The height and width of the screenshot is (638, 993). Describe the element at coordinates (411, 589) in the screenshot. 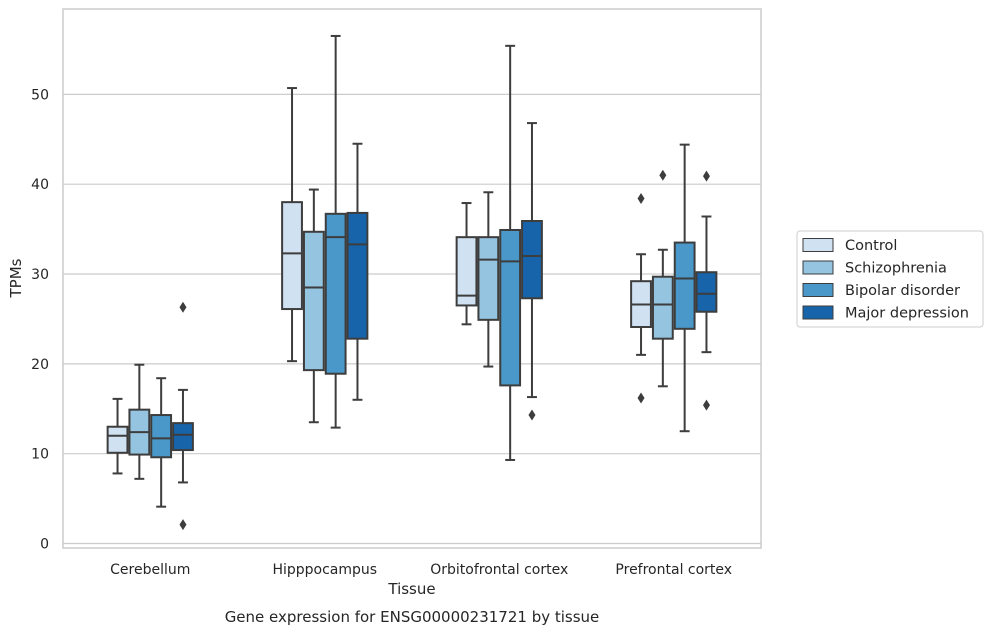

I see `x-axis-label: Tissue` at that location.